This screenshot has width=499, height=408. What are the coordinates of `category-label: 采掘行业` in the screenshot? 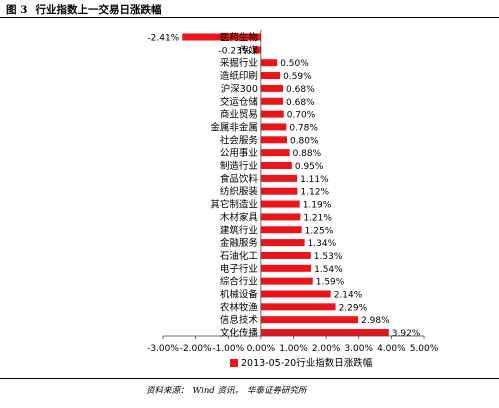 It's located at (239, 63).